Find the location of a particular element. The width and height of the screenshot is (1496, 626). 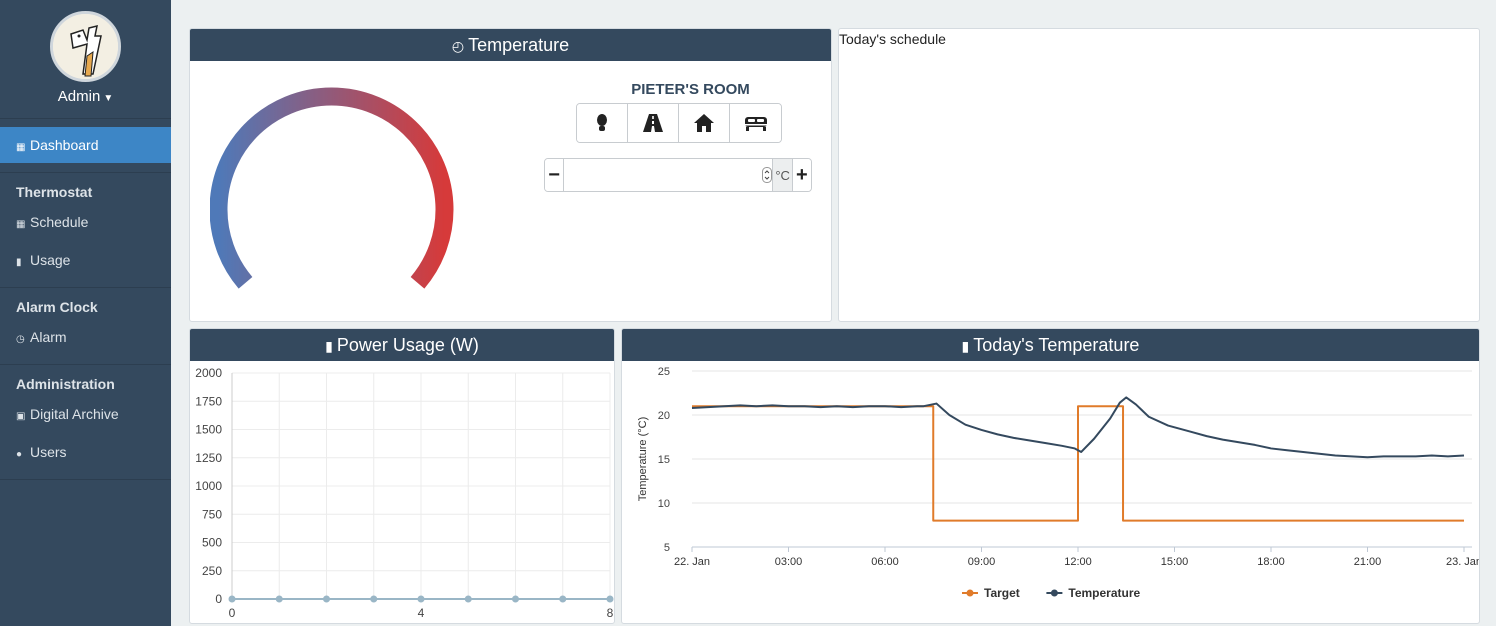

section-heading-alarm-clock: Alarm Clock is located at coordinates (57, 307).